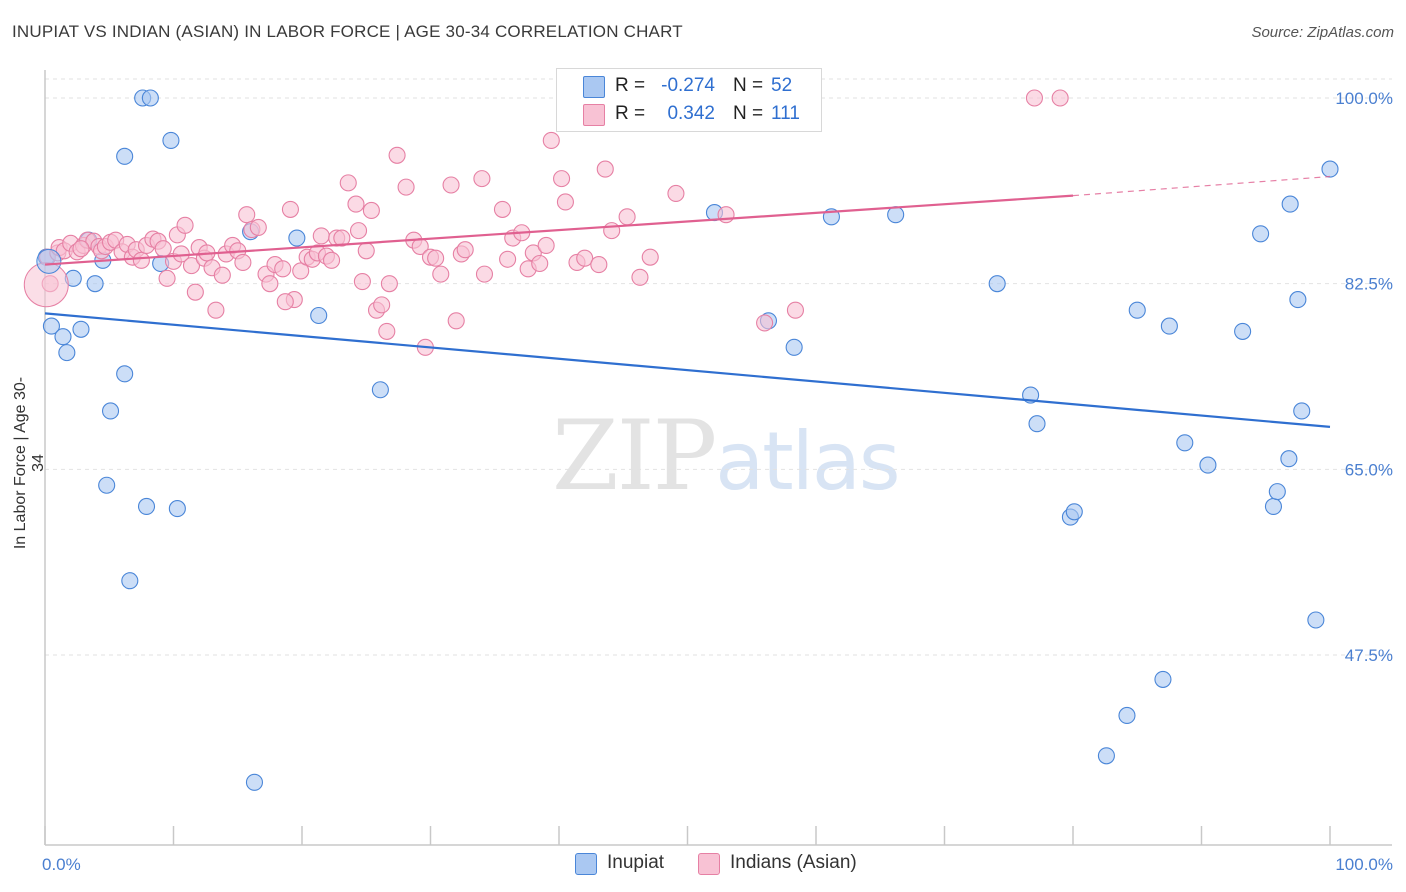 The height and width of the screenshot is (892, 1406). What do you see at coordinates (1364, 864) in the screenshot?
I see `x-tick-label-max: 100.0%` at bounding box center [1364, 864].